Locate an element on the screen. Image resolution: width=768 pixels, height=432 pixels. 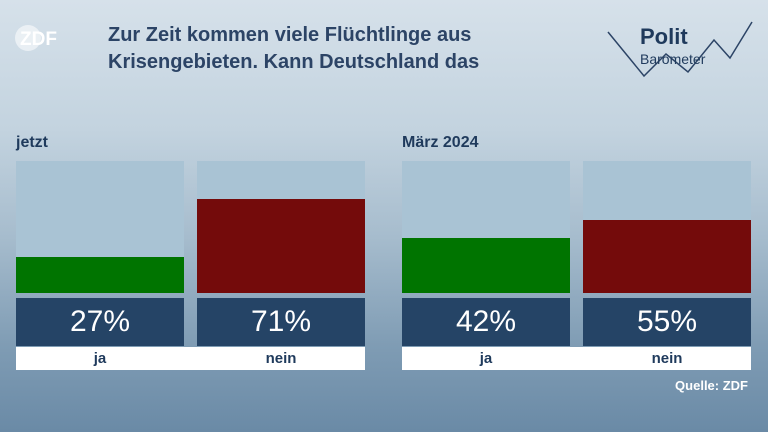
category-strip-jetzt is located at coordinates (190, 358).